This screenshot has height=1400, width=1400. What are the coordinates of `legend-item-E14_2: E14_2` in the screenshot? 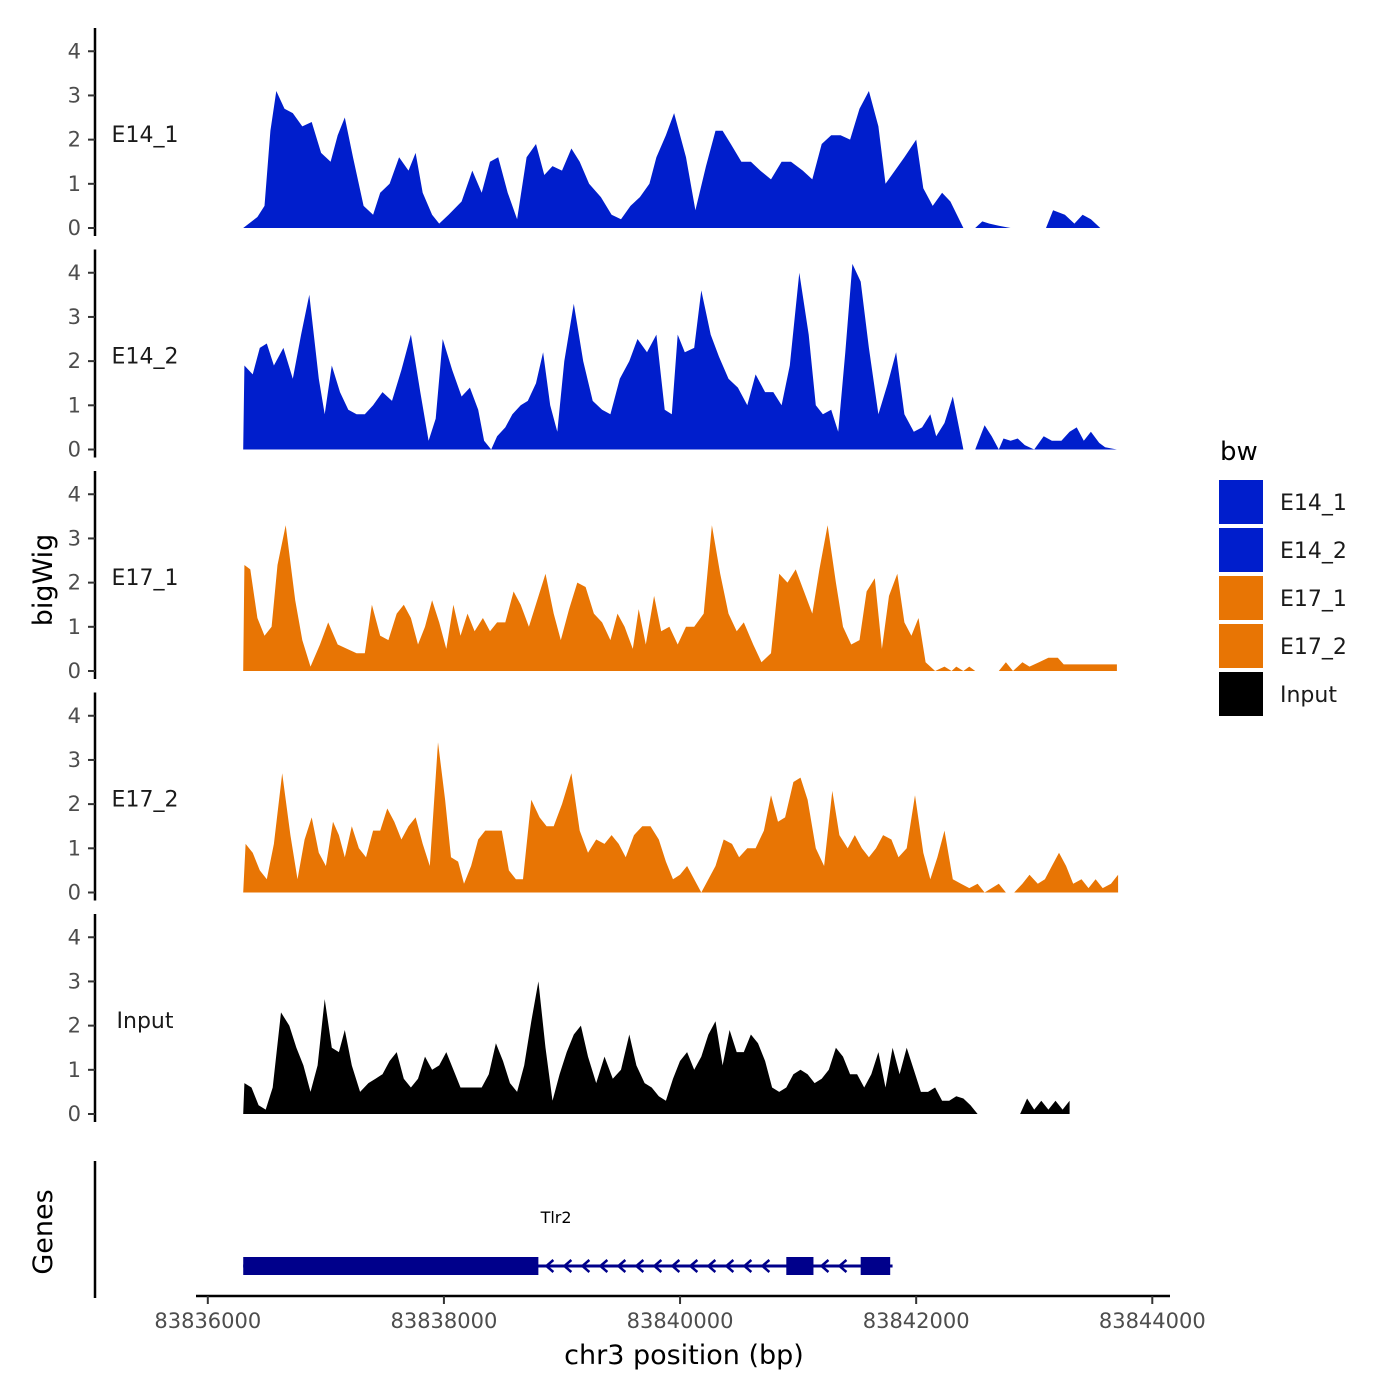 It's located at (1283, 550).